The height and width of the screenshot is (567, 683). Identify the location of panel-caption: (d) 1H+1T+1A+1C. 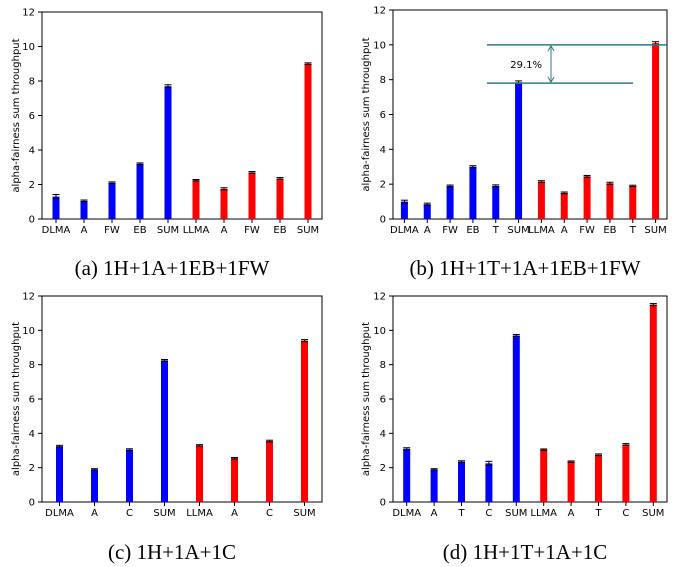
(525, 552).